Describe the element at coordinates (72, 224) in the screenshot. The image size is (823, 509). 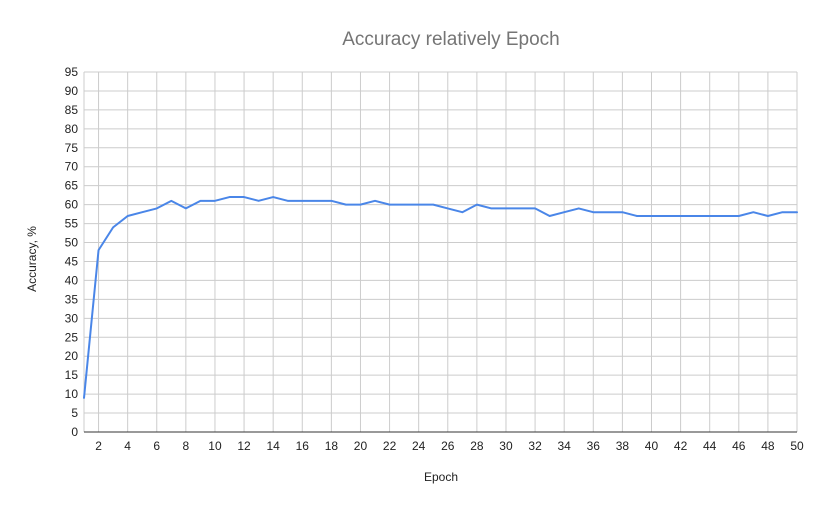
I see `y-tick-label: 55` at that location.